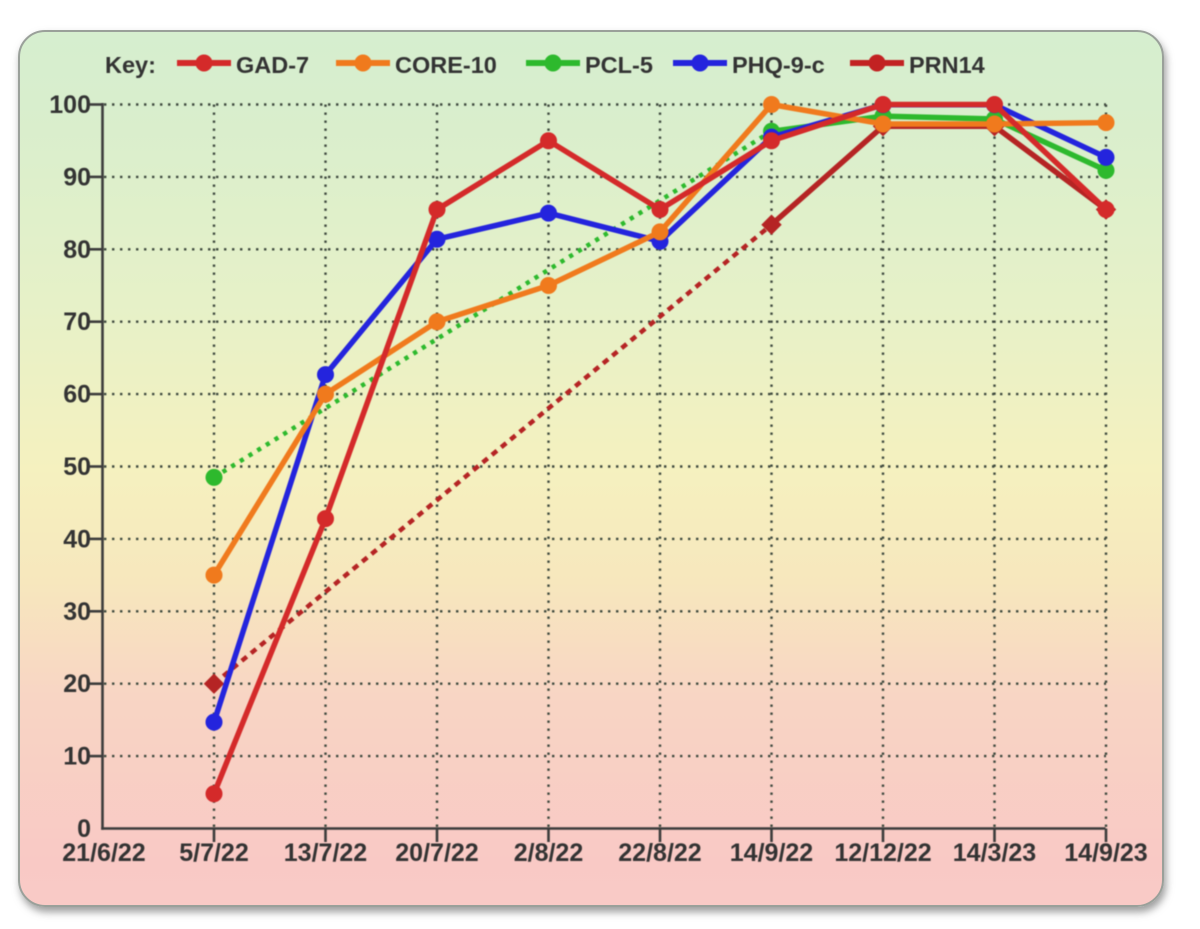  Describe the element at coordinates (994, 853) in the screenshot. I see `svg-text: 14/3/23` at that location.